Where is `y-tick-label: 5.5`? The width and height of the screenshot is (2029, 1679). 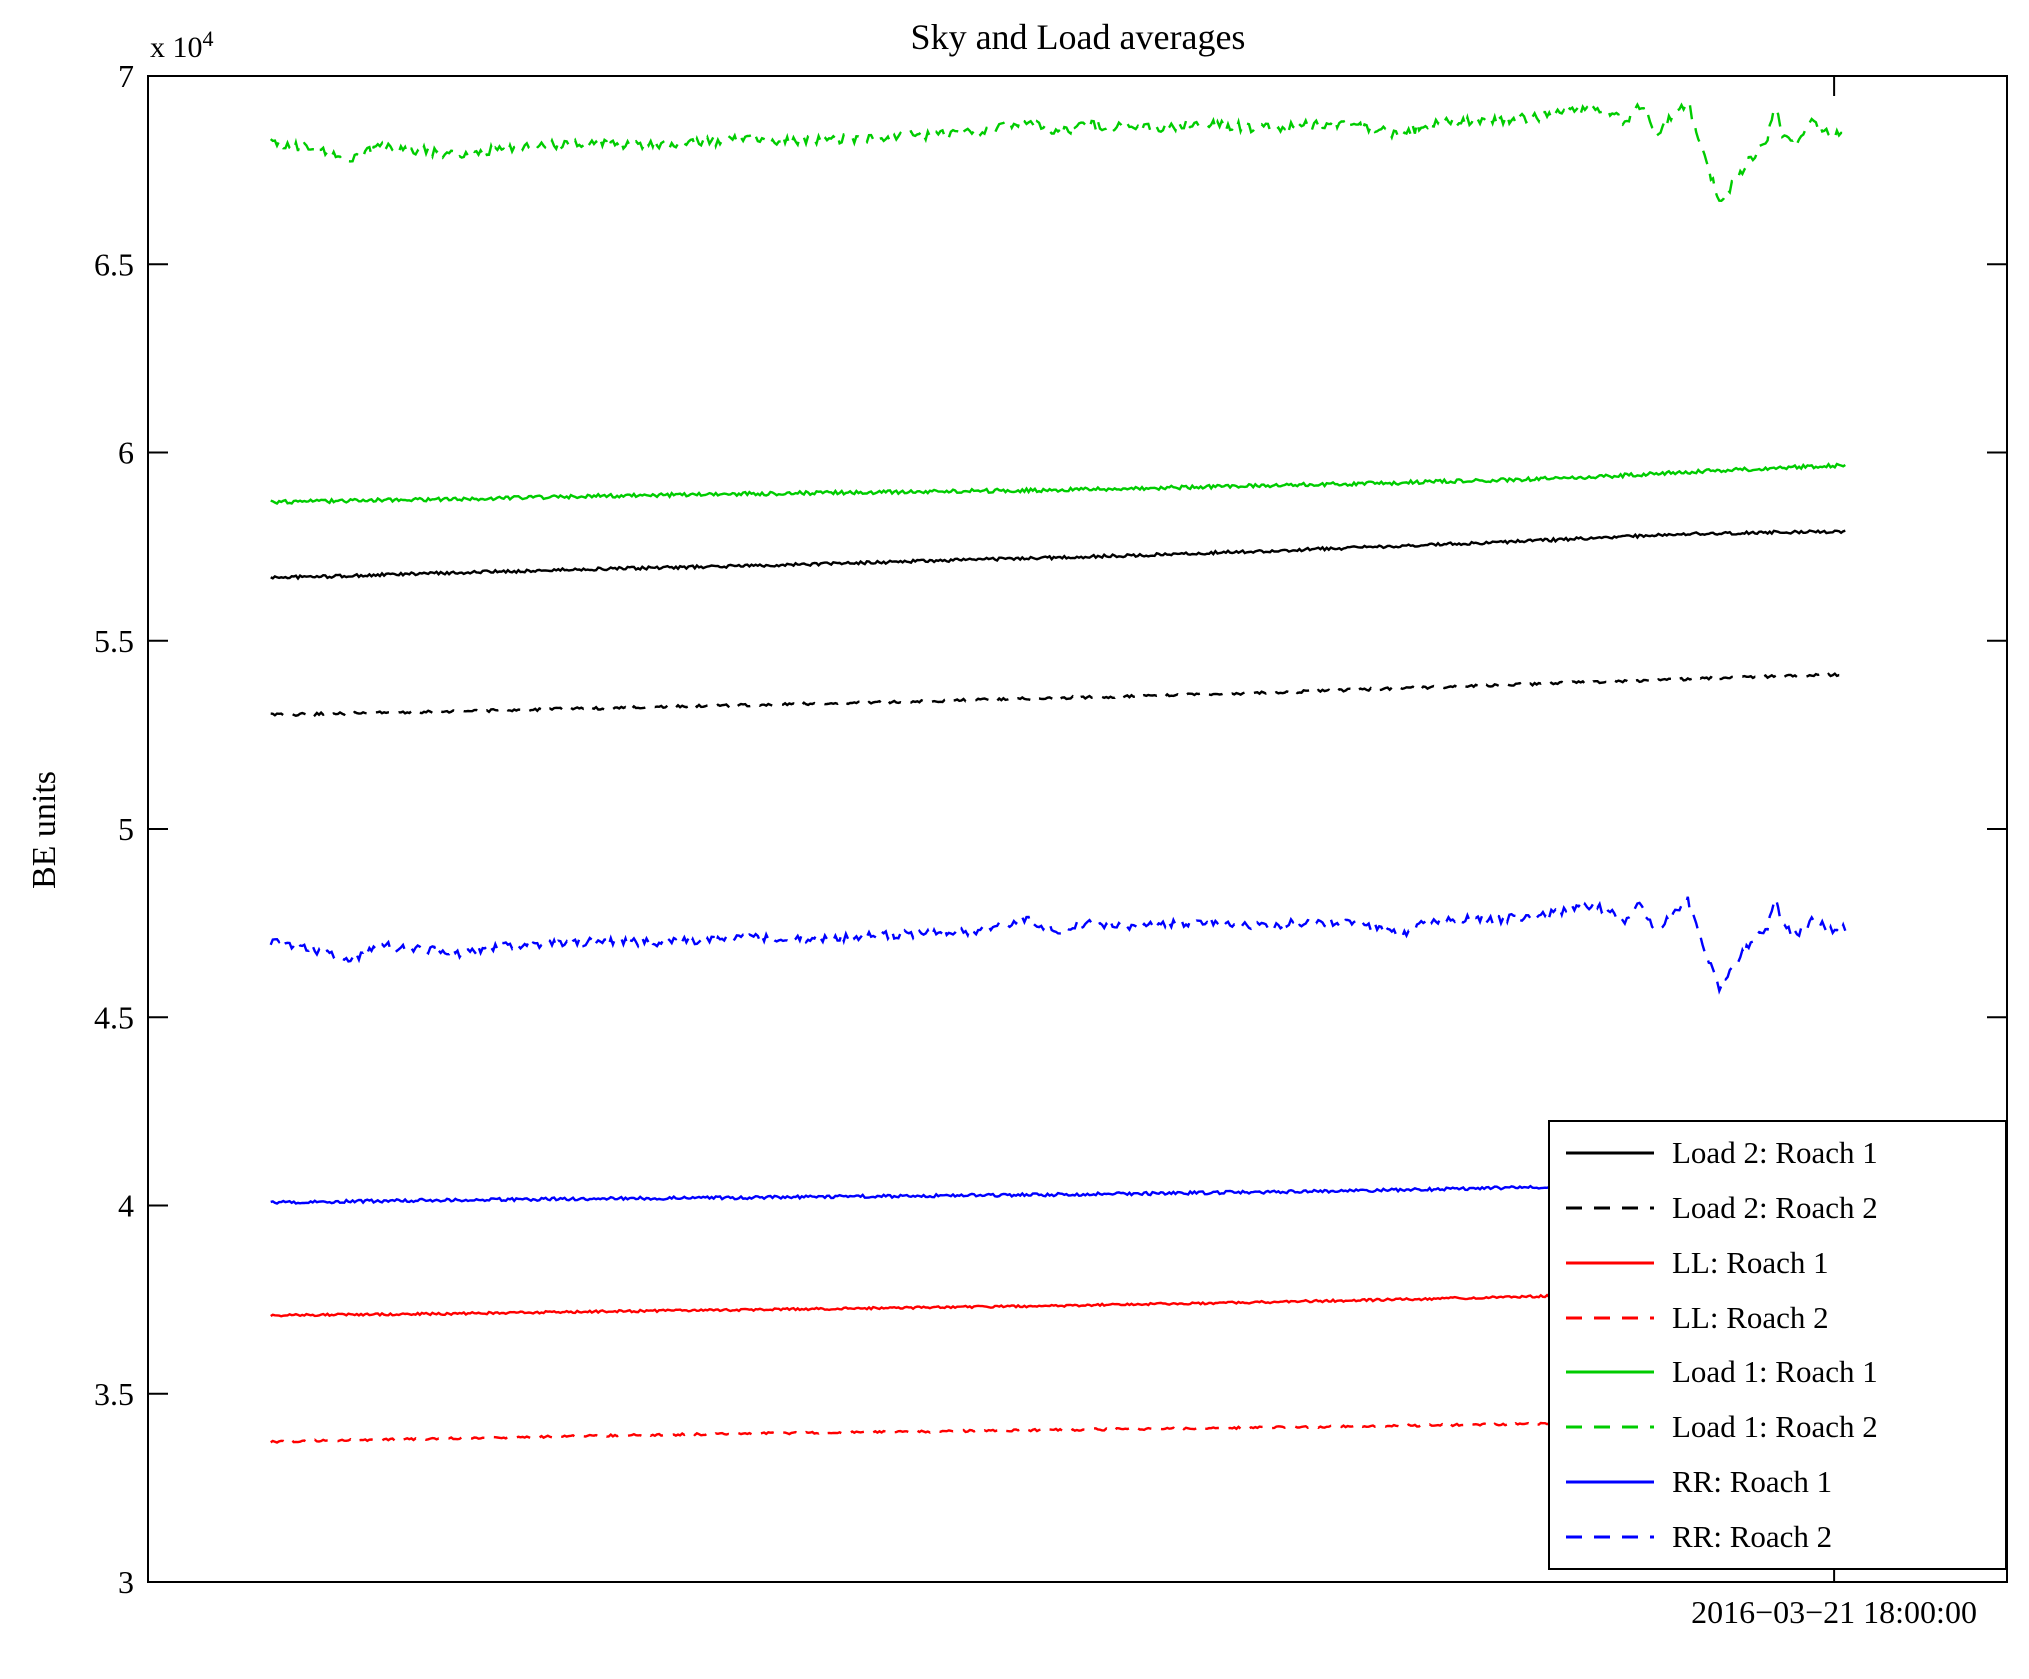 y-tick-label: 5.5 is located at coordinates (114, 641).